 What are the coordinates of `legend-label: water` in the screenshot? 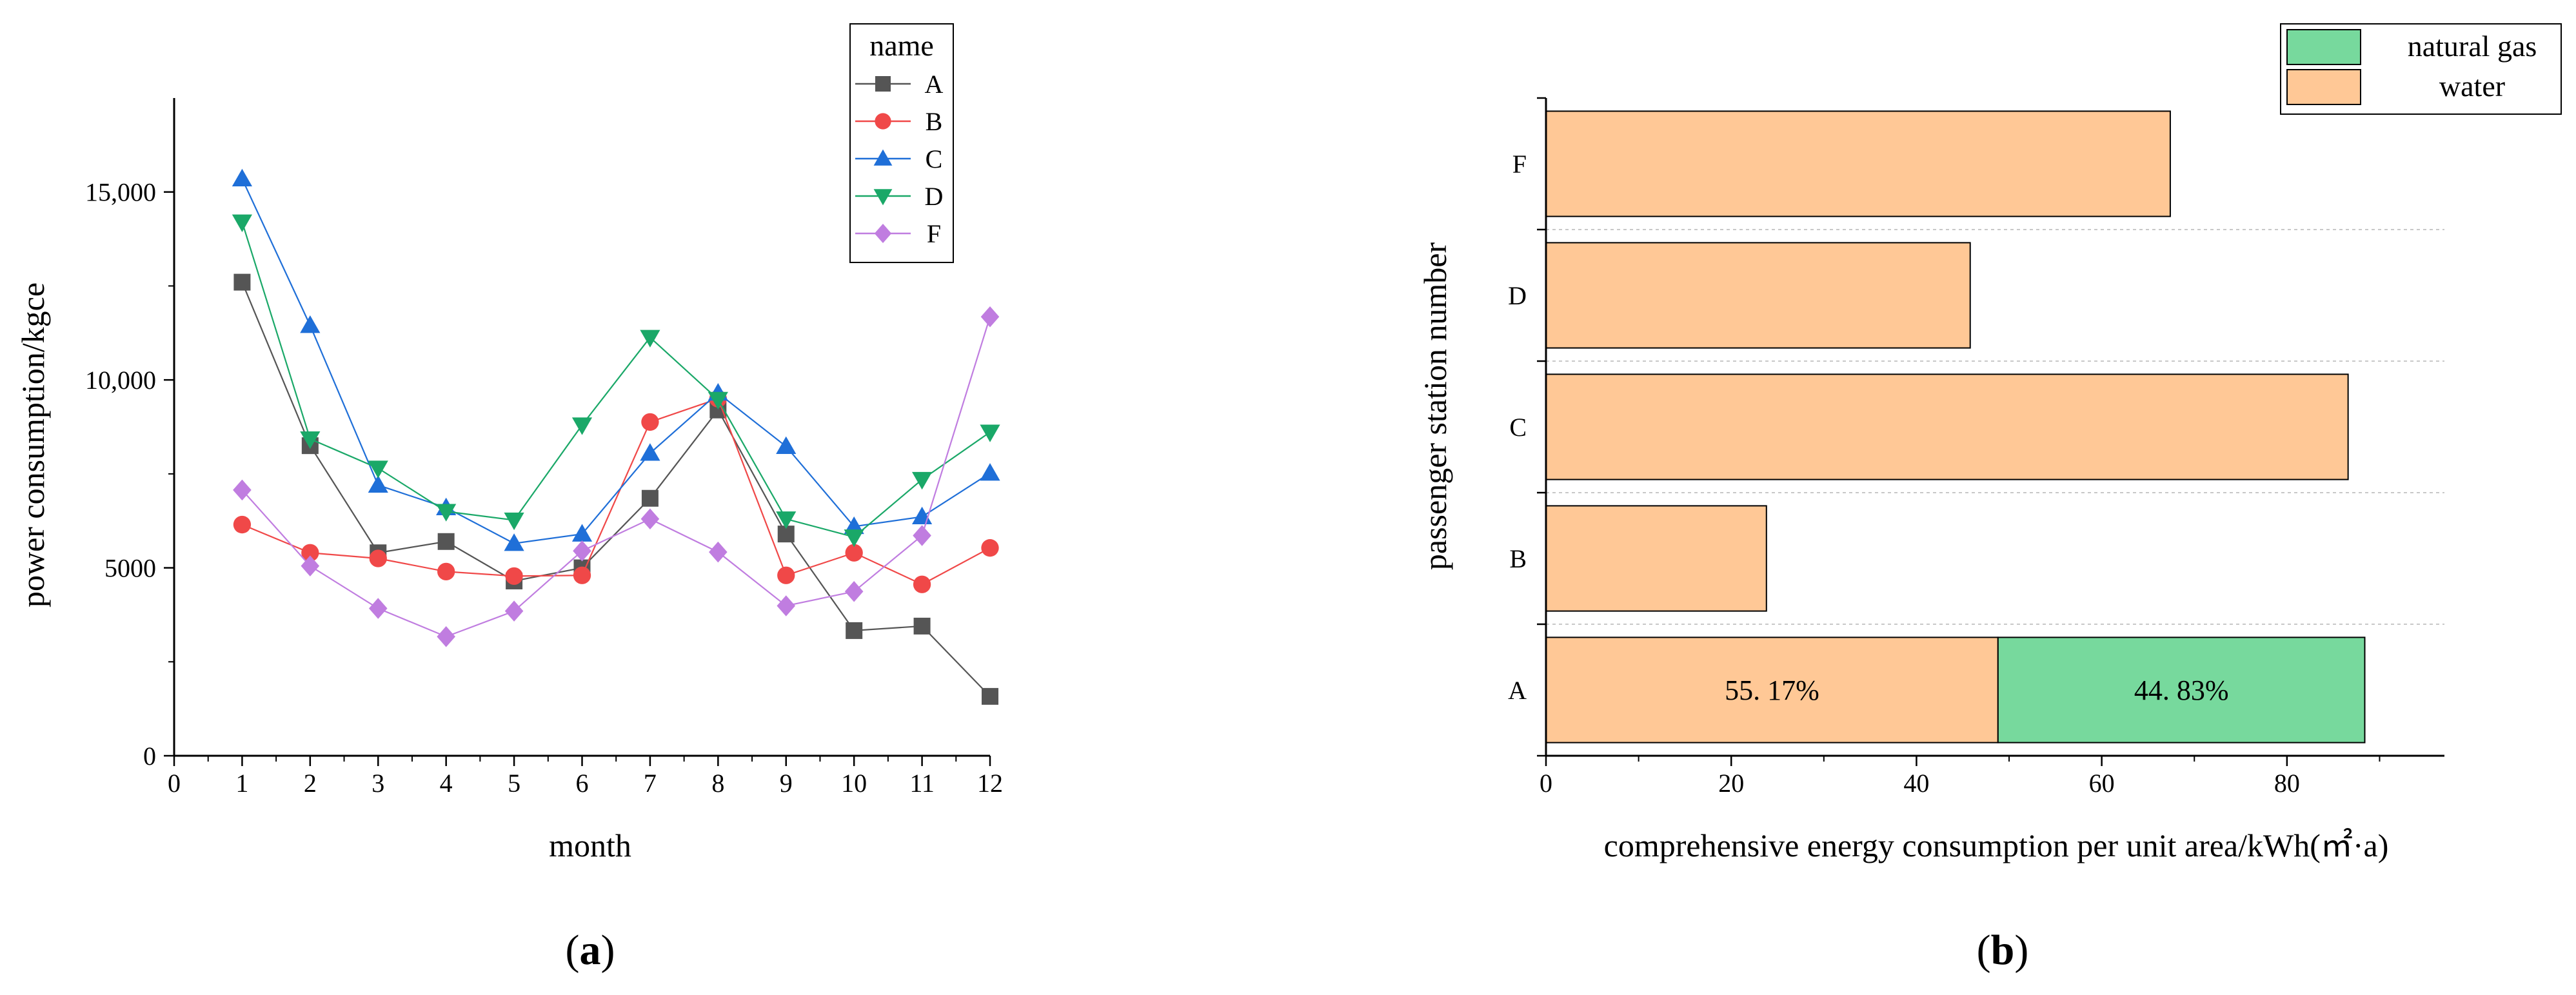 It's located at (2472, 86).